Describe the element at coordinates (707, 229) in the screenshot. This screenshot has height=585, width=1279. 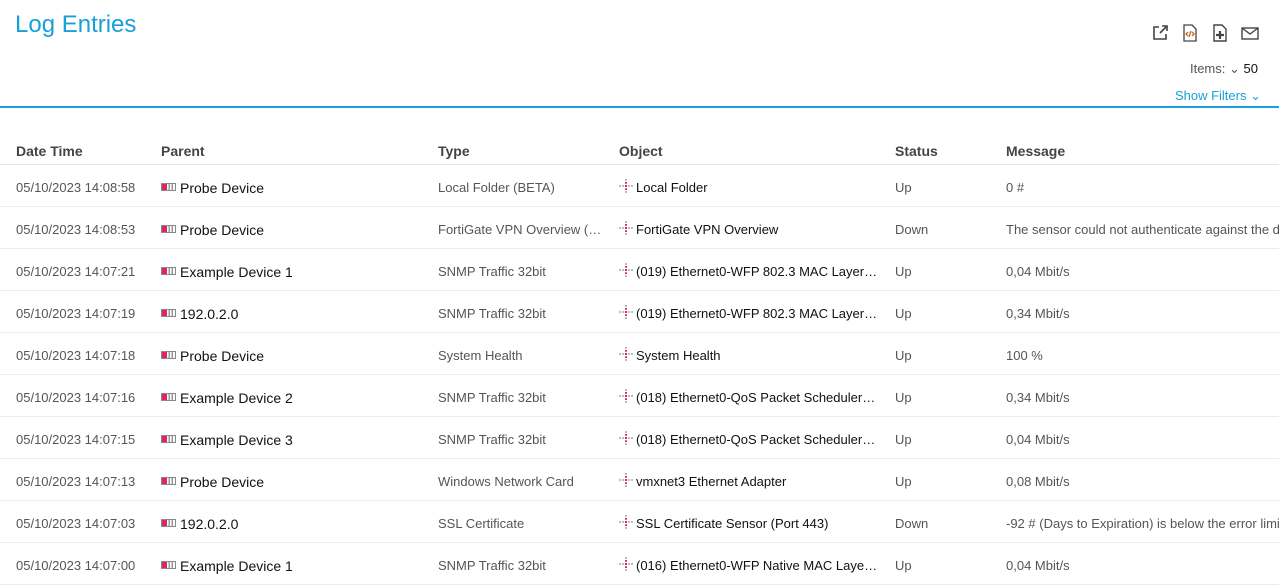
I see `object-link: FortiGate VPN Overview` at that location.